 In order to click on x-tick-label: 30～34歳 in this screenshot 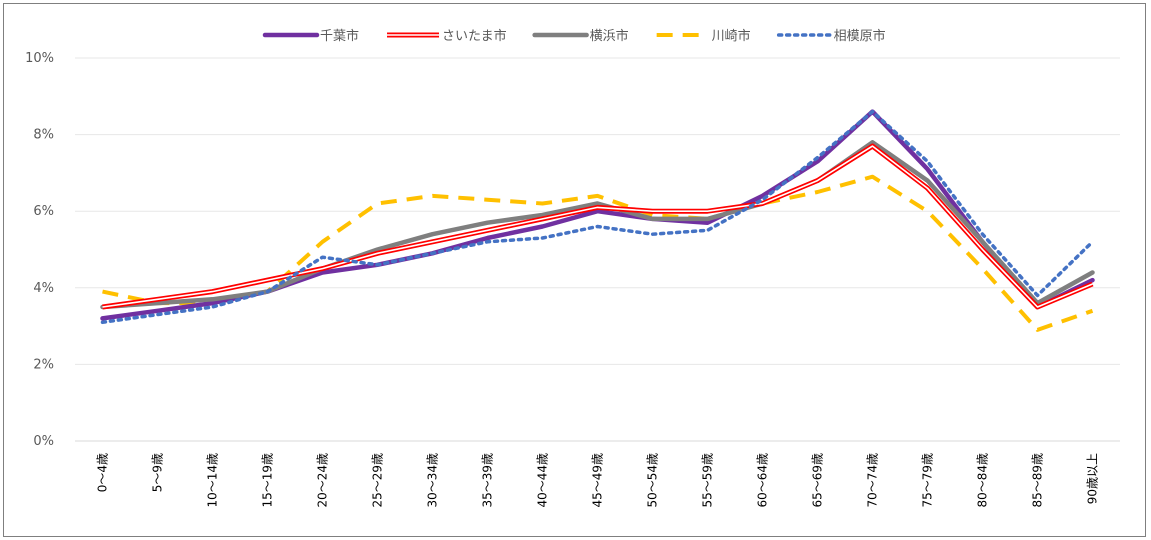, I will do `click(433, 480)`.